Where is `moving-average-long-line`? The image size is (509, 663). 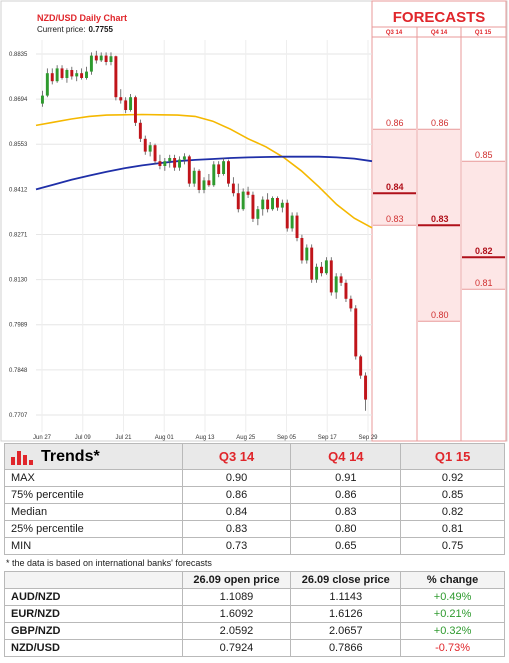
moving-average-long-line is located at coordinates (204, 173).